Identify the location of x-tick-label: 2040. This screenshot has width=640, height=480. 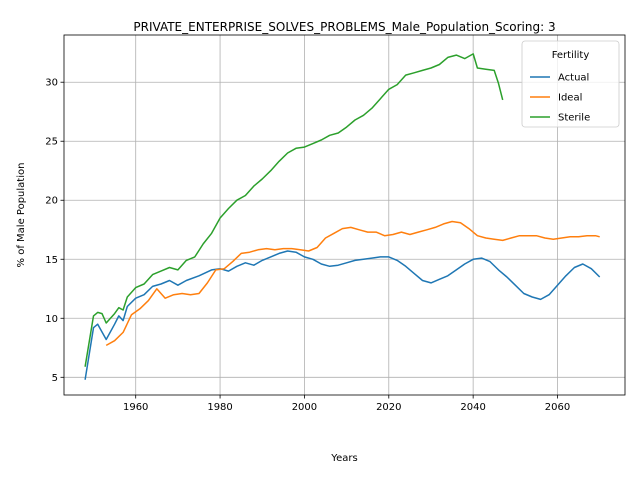
(472, 407).